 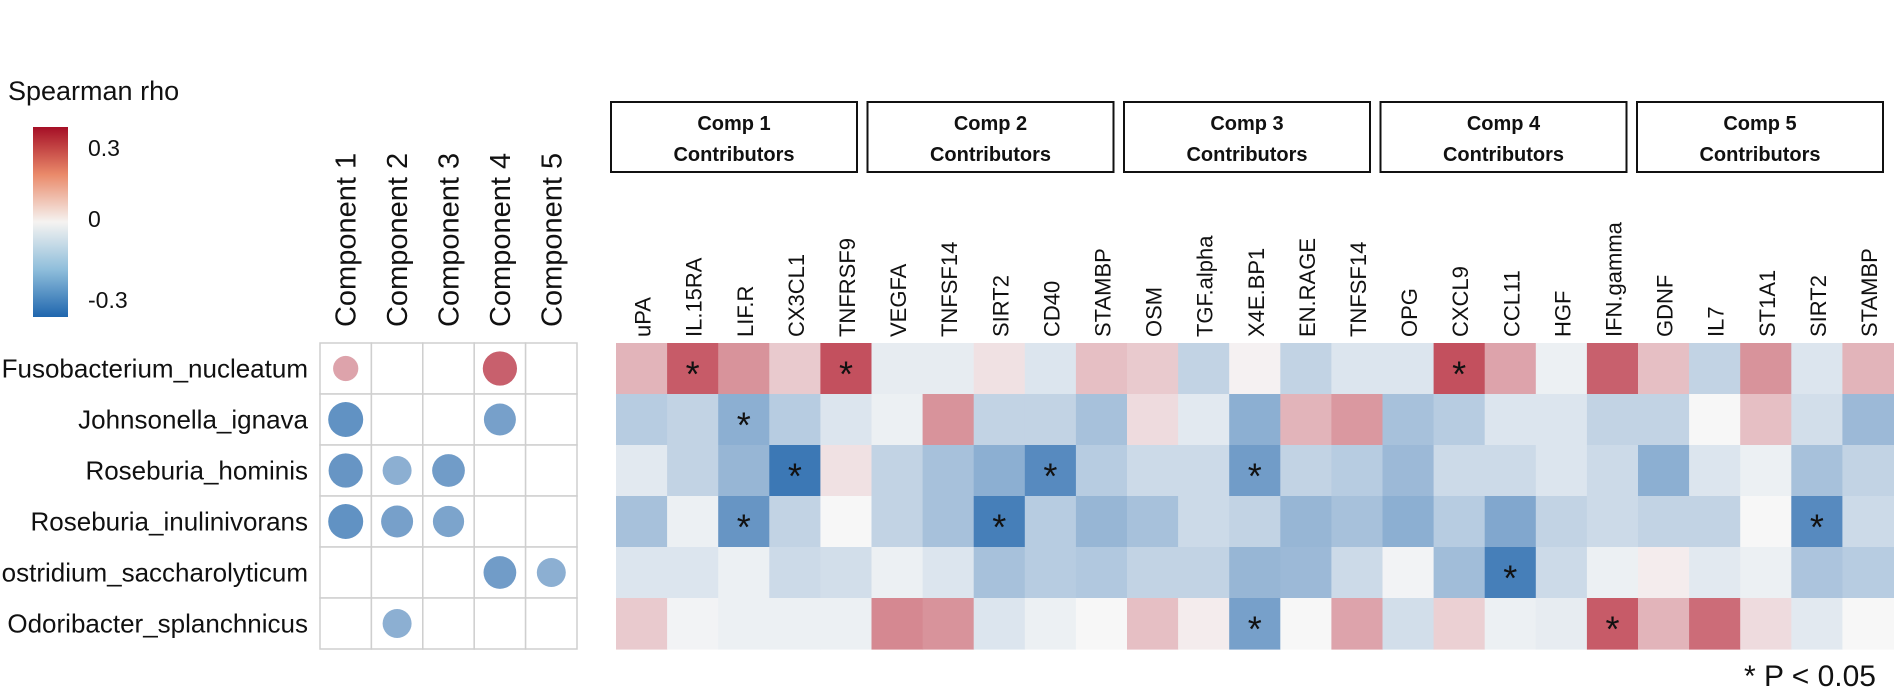 What do you see at coordinates (196, 471) in the screenshot?
I see `row-label: Roseburia_hominis` at bounding box center [196, 471].